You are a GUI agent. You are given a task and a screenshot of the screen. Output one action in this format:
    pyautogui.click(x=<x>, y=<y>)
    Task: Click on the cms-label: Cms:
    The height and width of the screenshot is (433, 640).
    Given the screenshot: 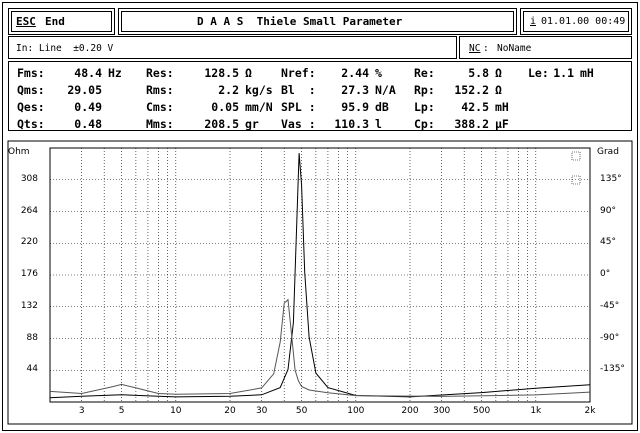 What is the action you would take?
    pyautogui.click(x=160, y=107)
    